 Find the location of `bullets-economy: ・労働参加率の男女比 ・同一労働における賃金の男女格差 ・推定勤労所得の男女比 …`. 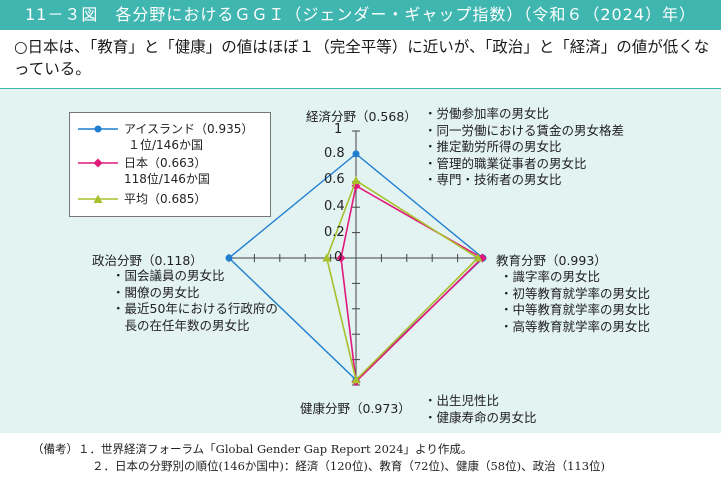

bullets-economy: ・労働参加率の男女比 ・同一労働における賃金の男女格差 ・推定勤労所得の男女比 … is located at coordinates (524, 147).